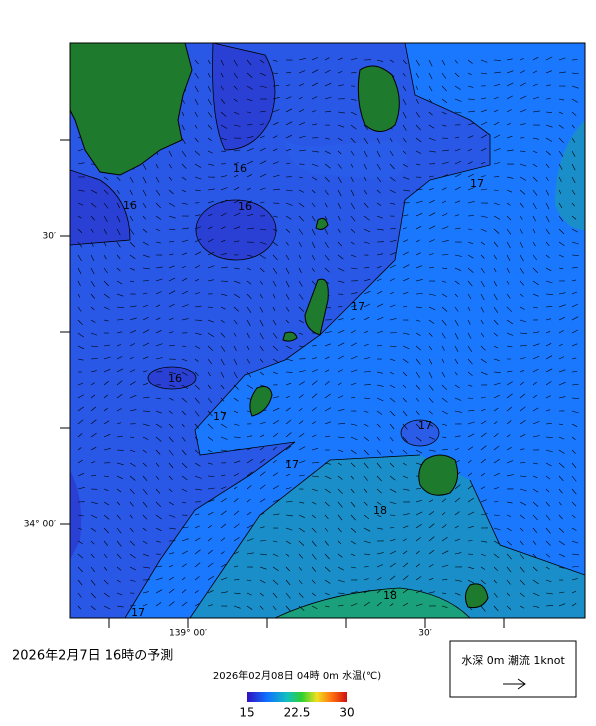 Image resolution: width=596 pixels, height=726 pixels. What do you see at coordinates (131, 109) in the screenshot?
I see `land` at bounding box center [131, 109].